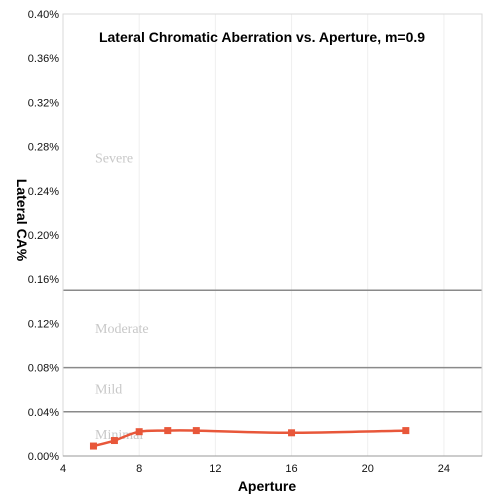 The image size is (500, 500). What do you see at coordinates (444, 469) in the screenshot?
I see `x-tick-label: 24` at bounding box center [444, 469].